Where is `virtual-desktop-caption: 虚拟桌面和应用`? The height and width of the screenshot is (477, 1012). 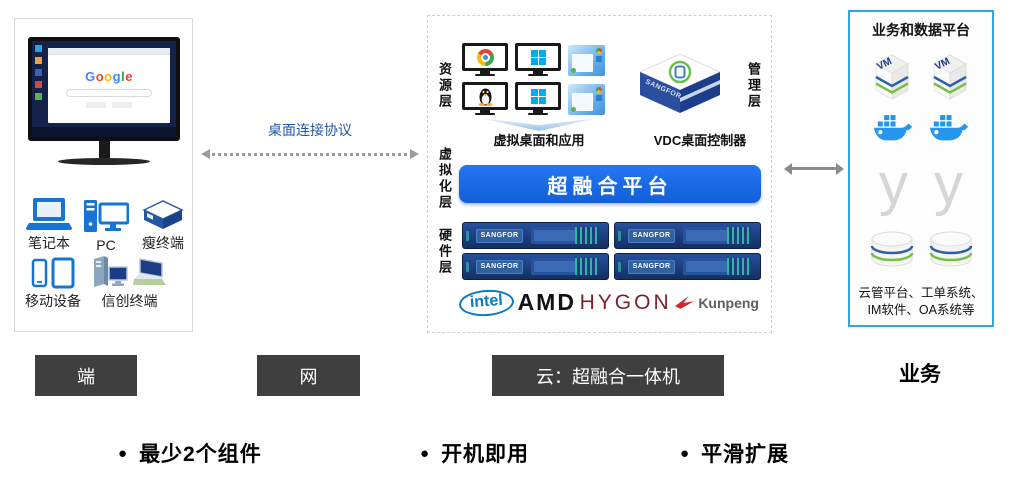 virtual-desktop-caption: 虚拟桌面和应用 is located at coordinates (539, 140).